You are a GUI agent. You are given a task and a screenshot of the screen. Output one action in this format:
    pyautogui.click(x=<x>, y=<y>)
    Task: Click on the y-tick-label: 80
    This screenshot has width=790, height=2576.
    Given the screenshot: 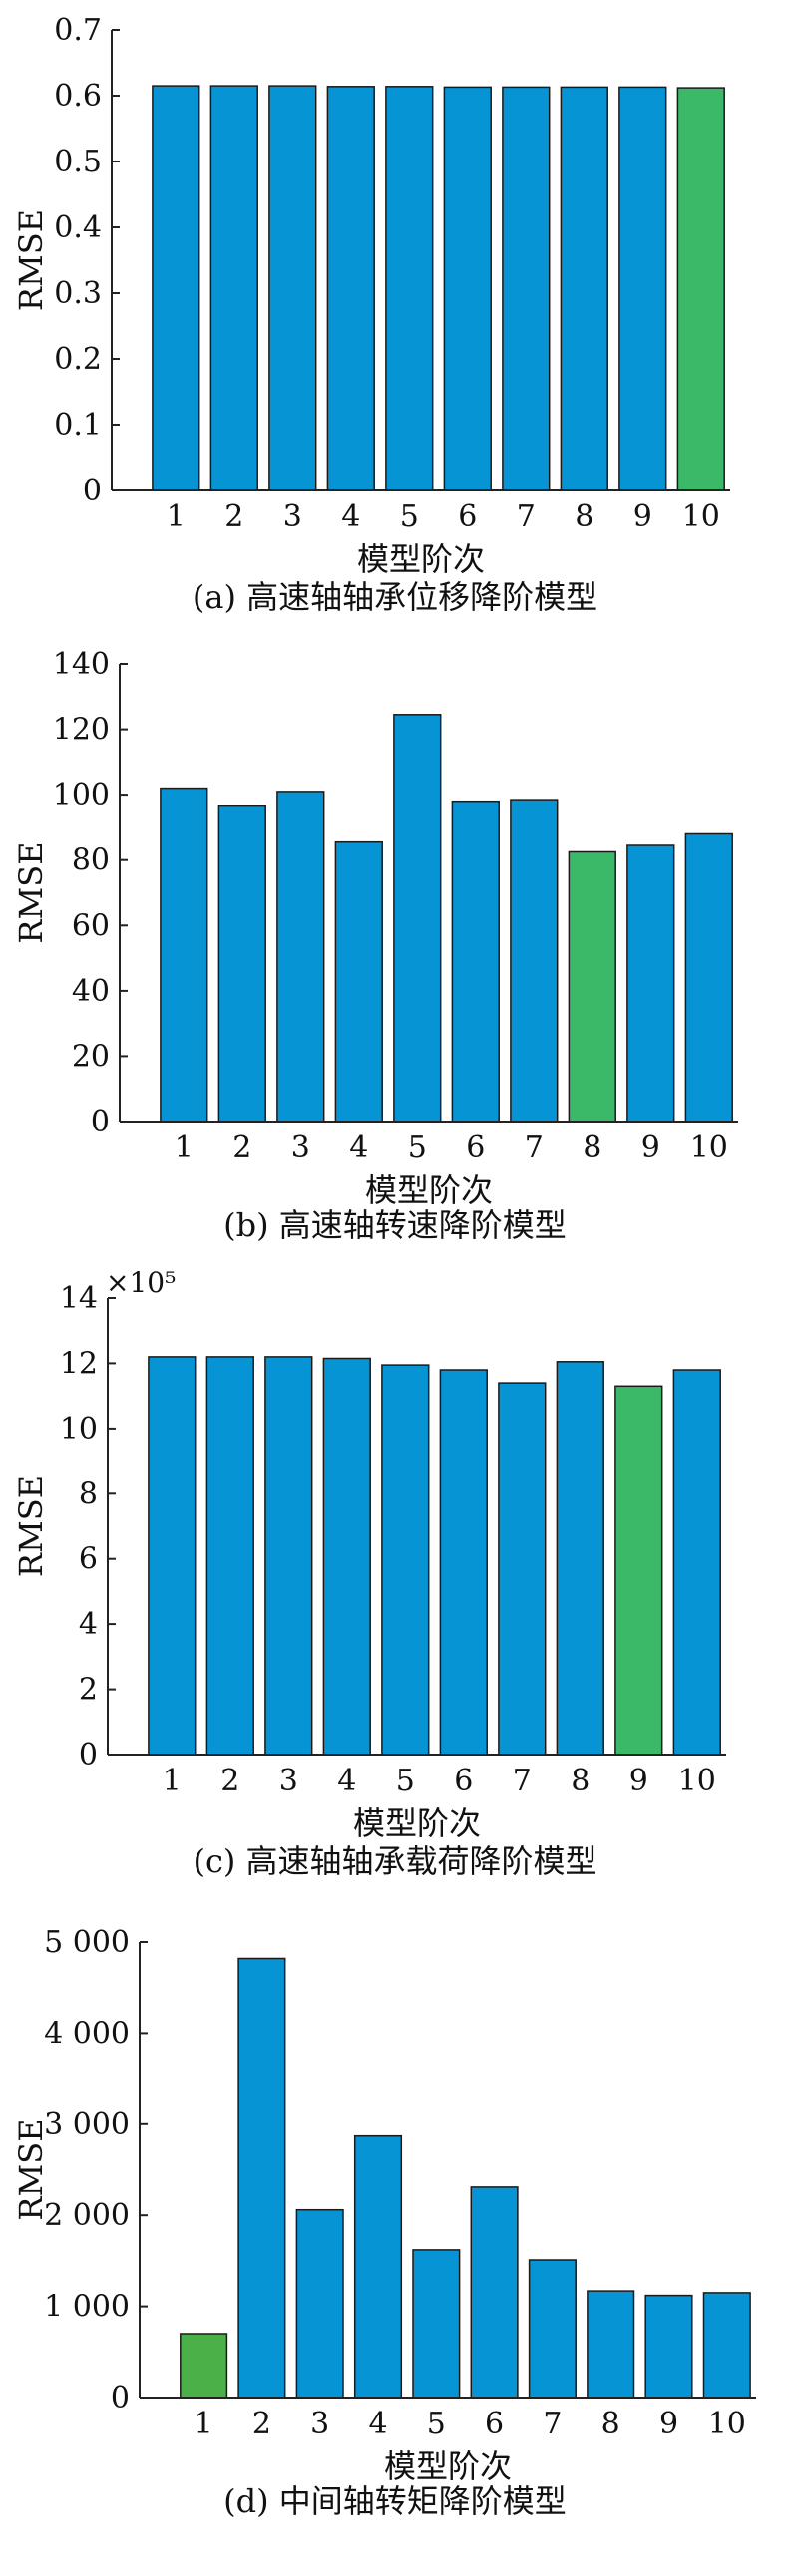 What is the action you would take?
    pyautogui.click(x=91, y=860)
    